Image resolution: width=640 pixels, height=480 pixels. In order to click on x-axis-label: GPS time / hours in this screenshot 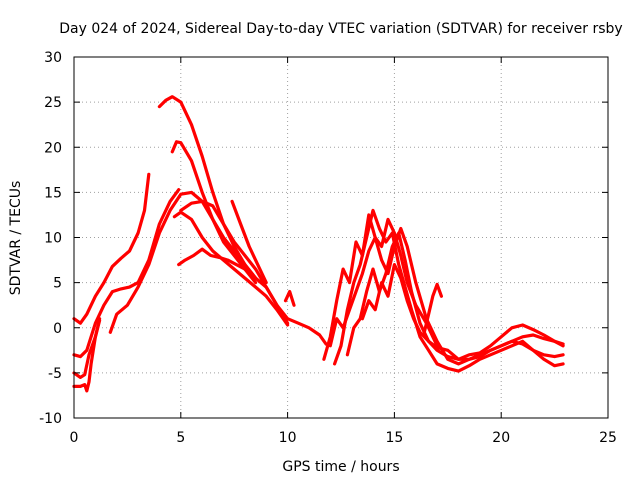, I will do `click(340, 467)`.